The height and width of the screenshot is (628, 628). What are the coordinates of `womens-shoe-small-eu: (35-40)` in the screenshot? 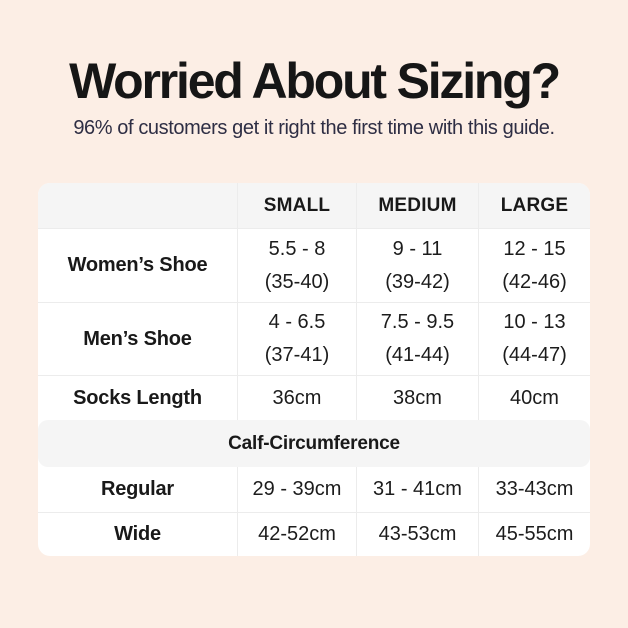 It's located at (297, 281).